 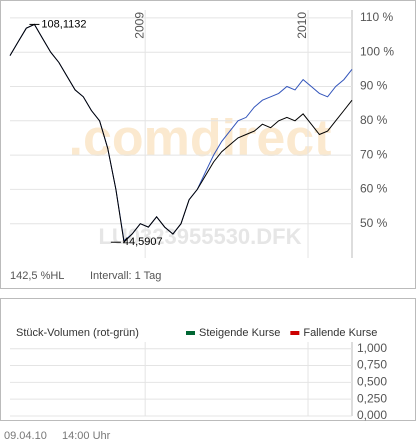 I want to click on y-tick-label: 110 %, so click(x=376, y=17).